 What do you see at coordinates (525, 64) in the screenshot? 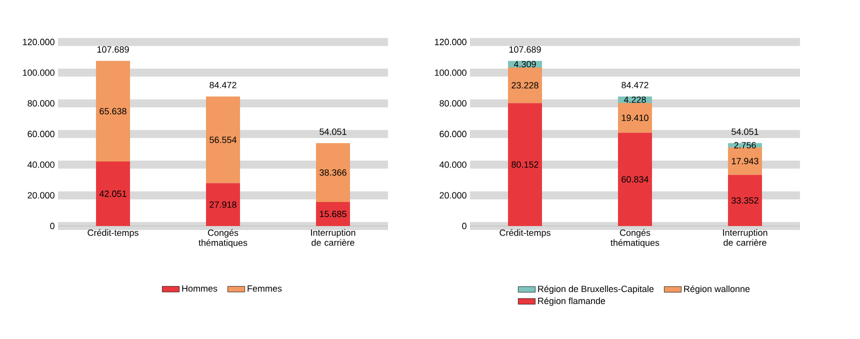
I see `data-label: 4.309` at bounding box center [525, 64].